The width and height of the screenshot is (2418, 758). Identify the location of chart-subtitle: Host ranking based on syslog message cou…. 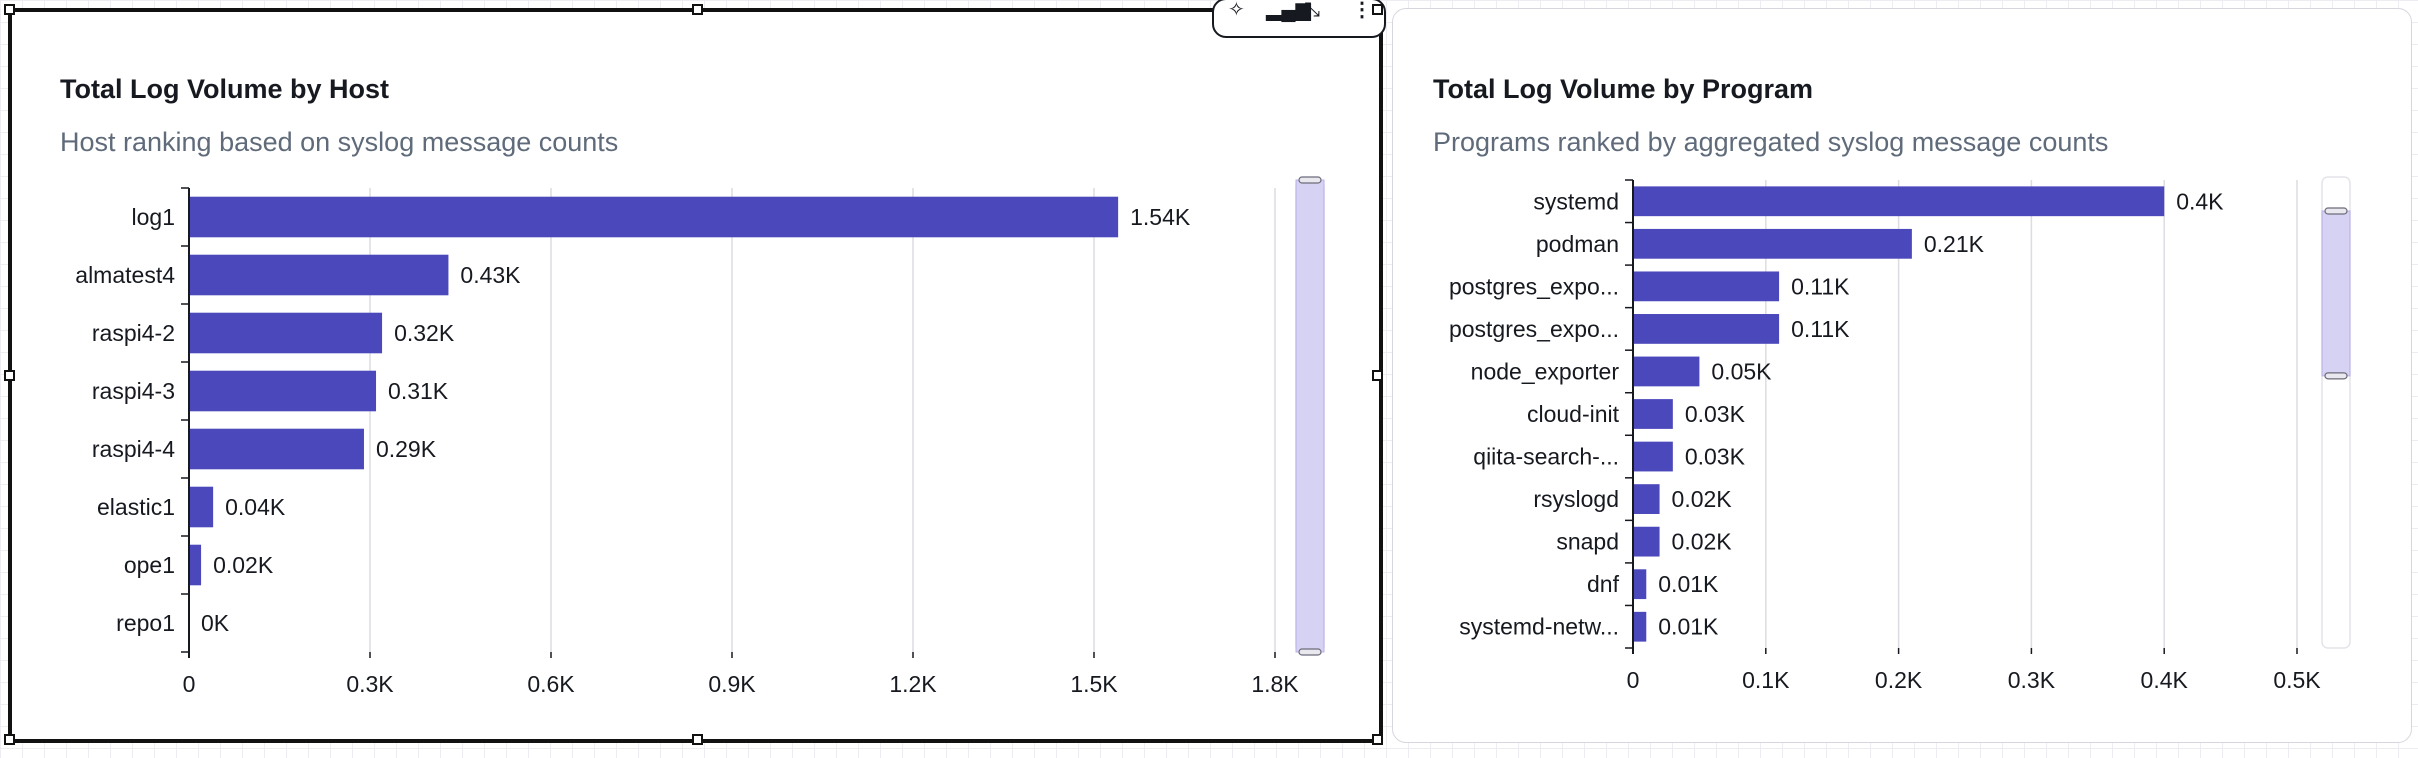
(339, 142).